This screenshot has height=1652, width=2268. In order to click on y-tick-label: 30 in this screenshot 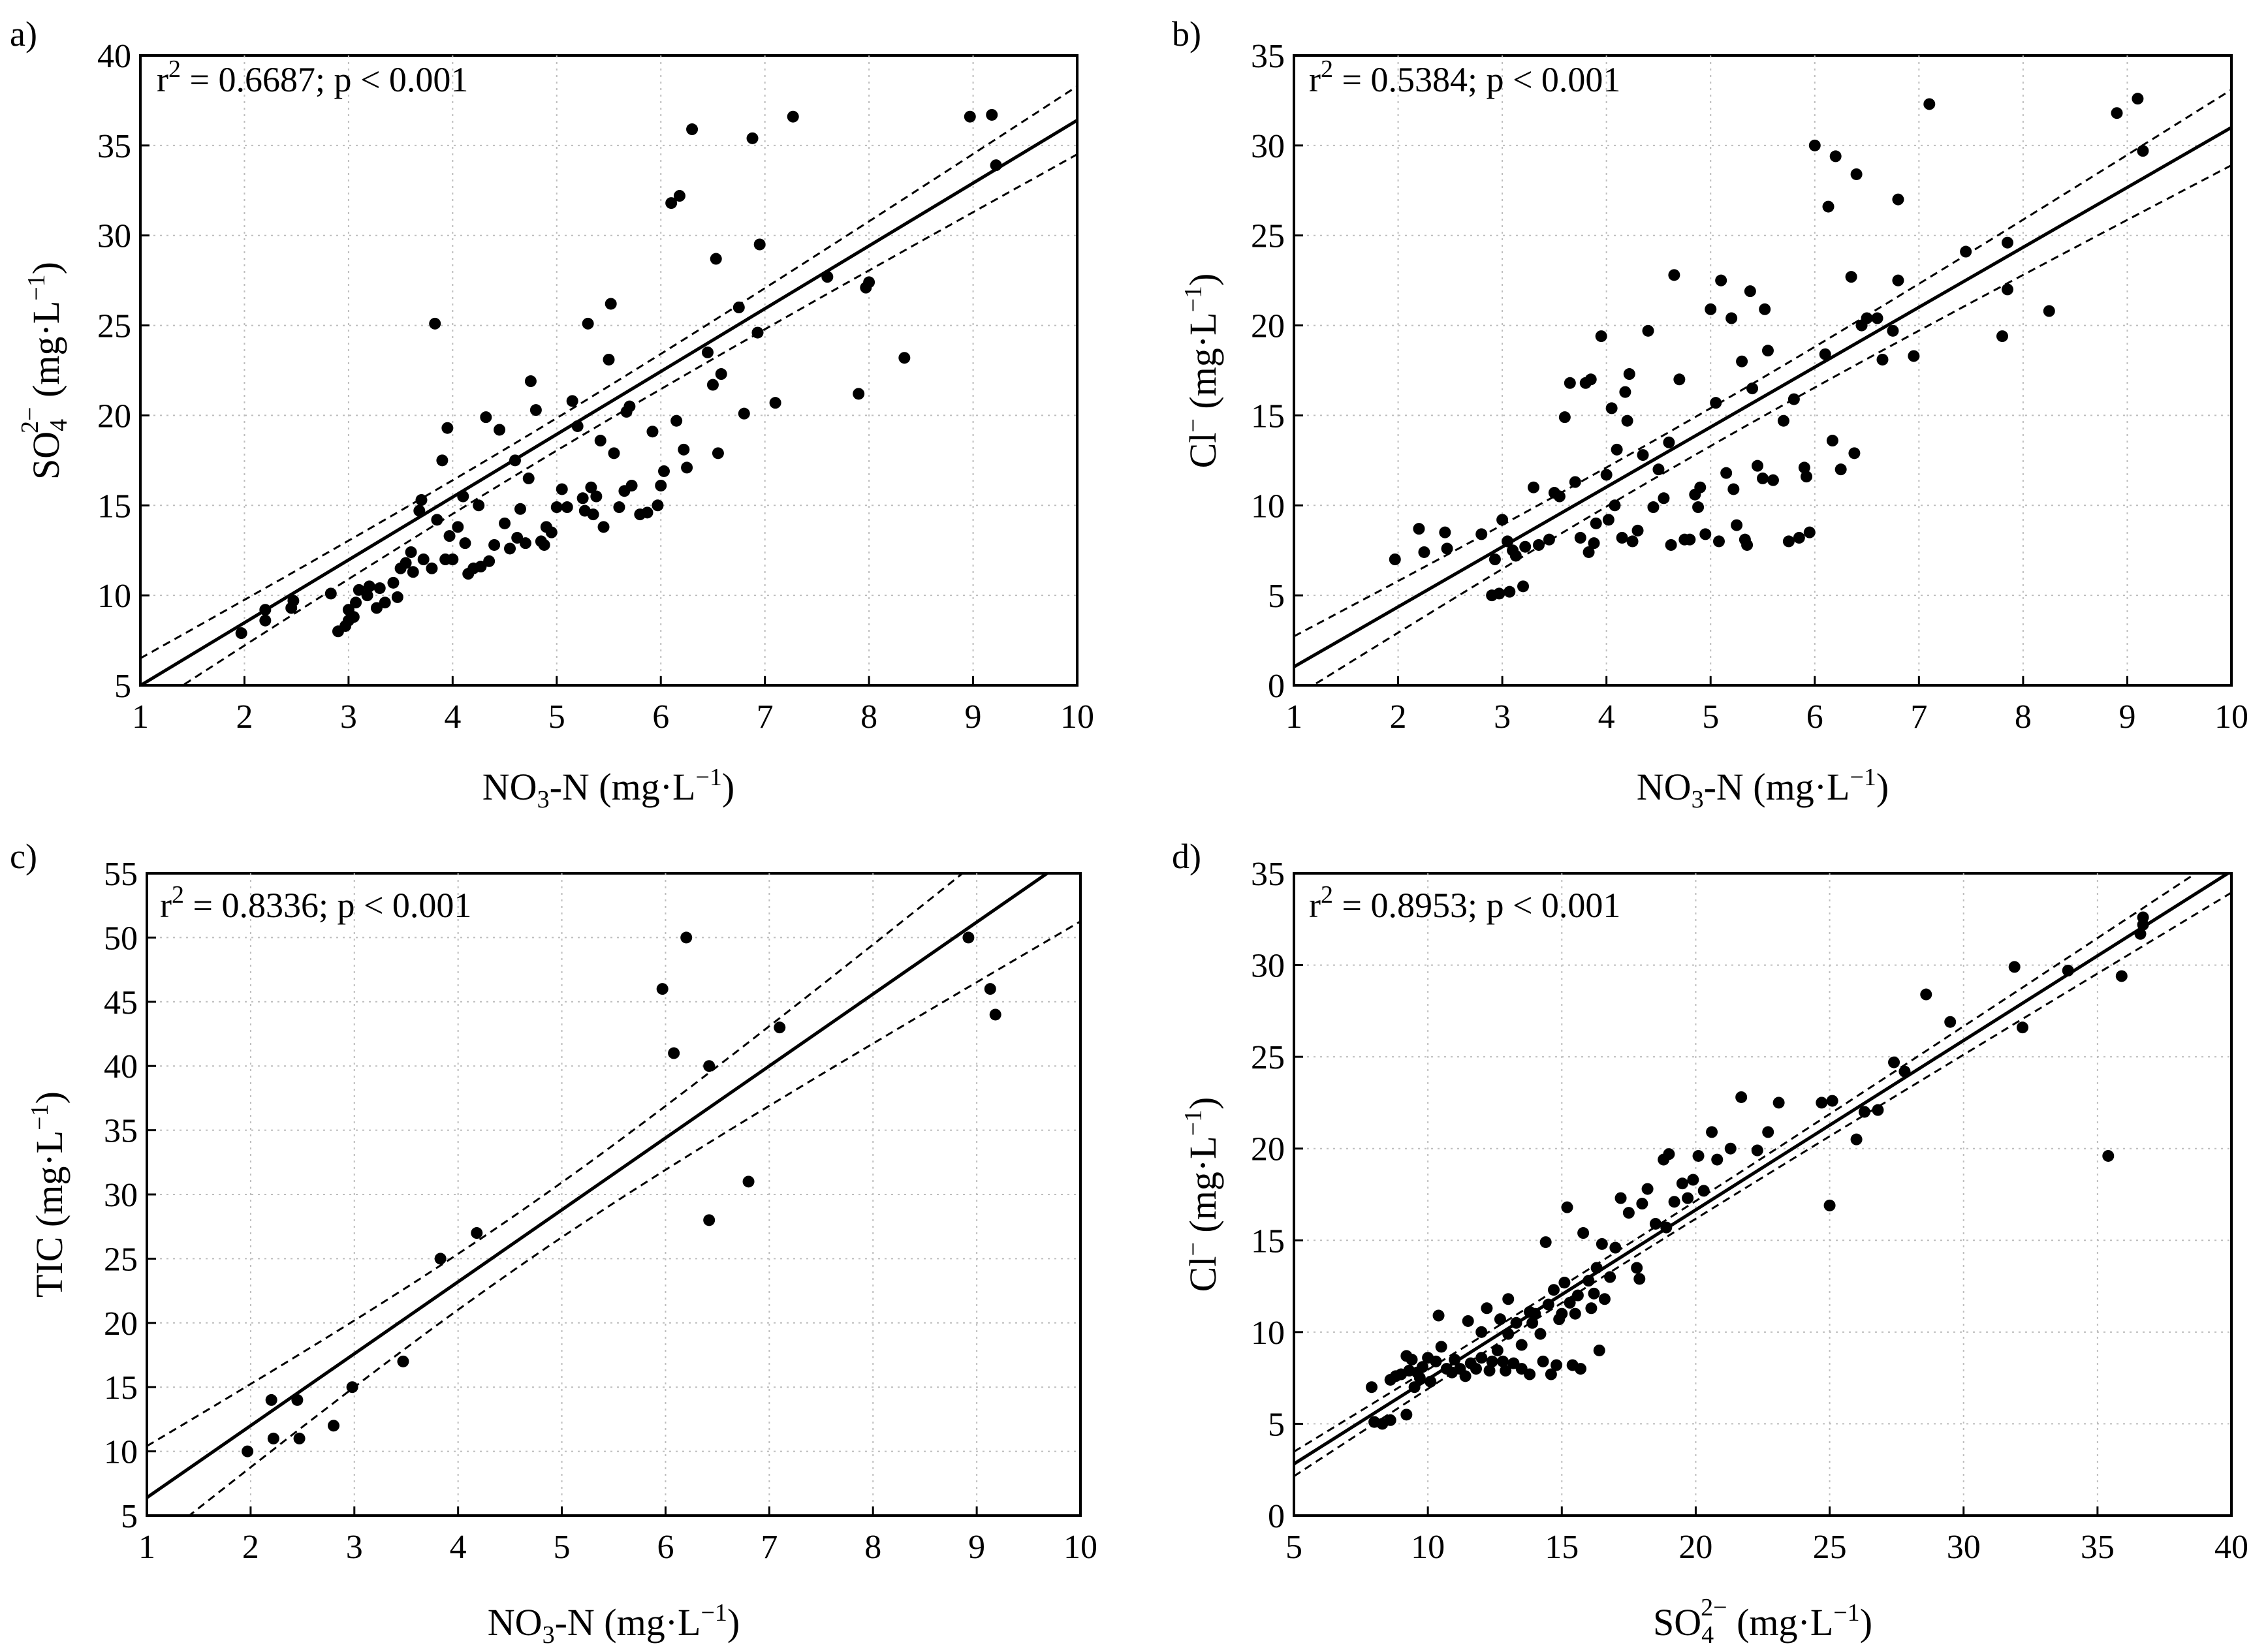, I will do `click(1268, 966)`.